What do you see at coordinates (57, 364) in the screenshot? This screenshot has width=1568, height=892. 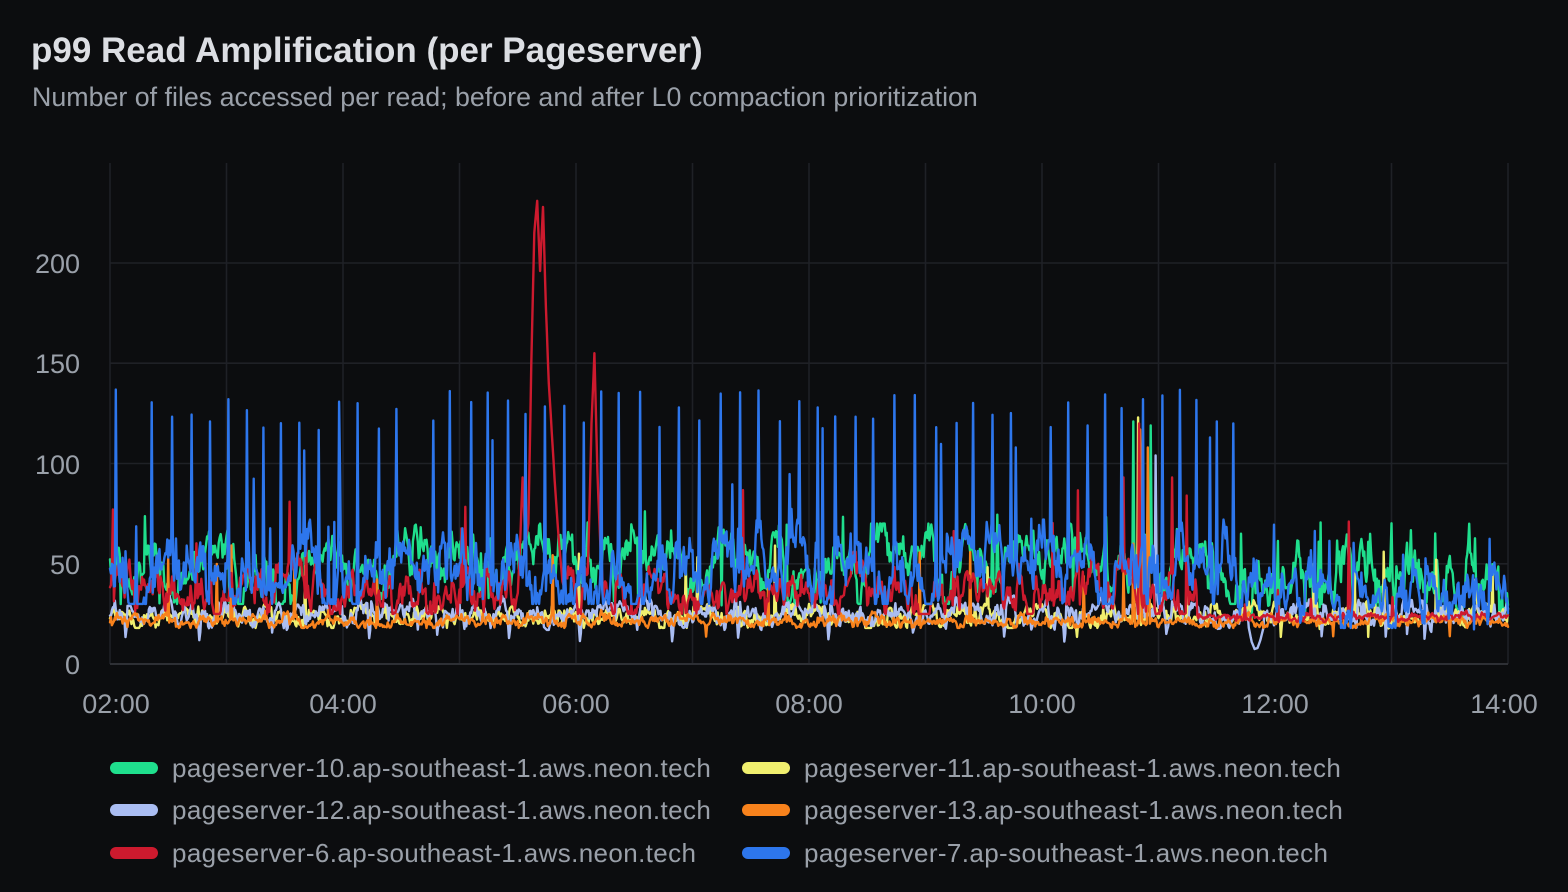 I see `svg-text: 150` at bounding box center [57, 364].